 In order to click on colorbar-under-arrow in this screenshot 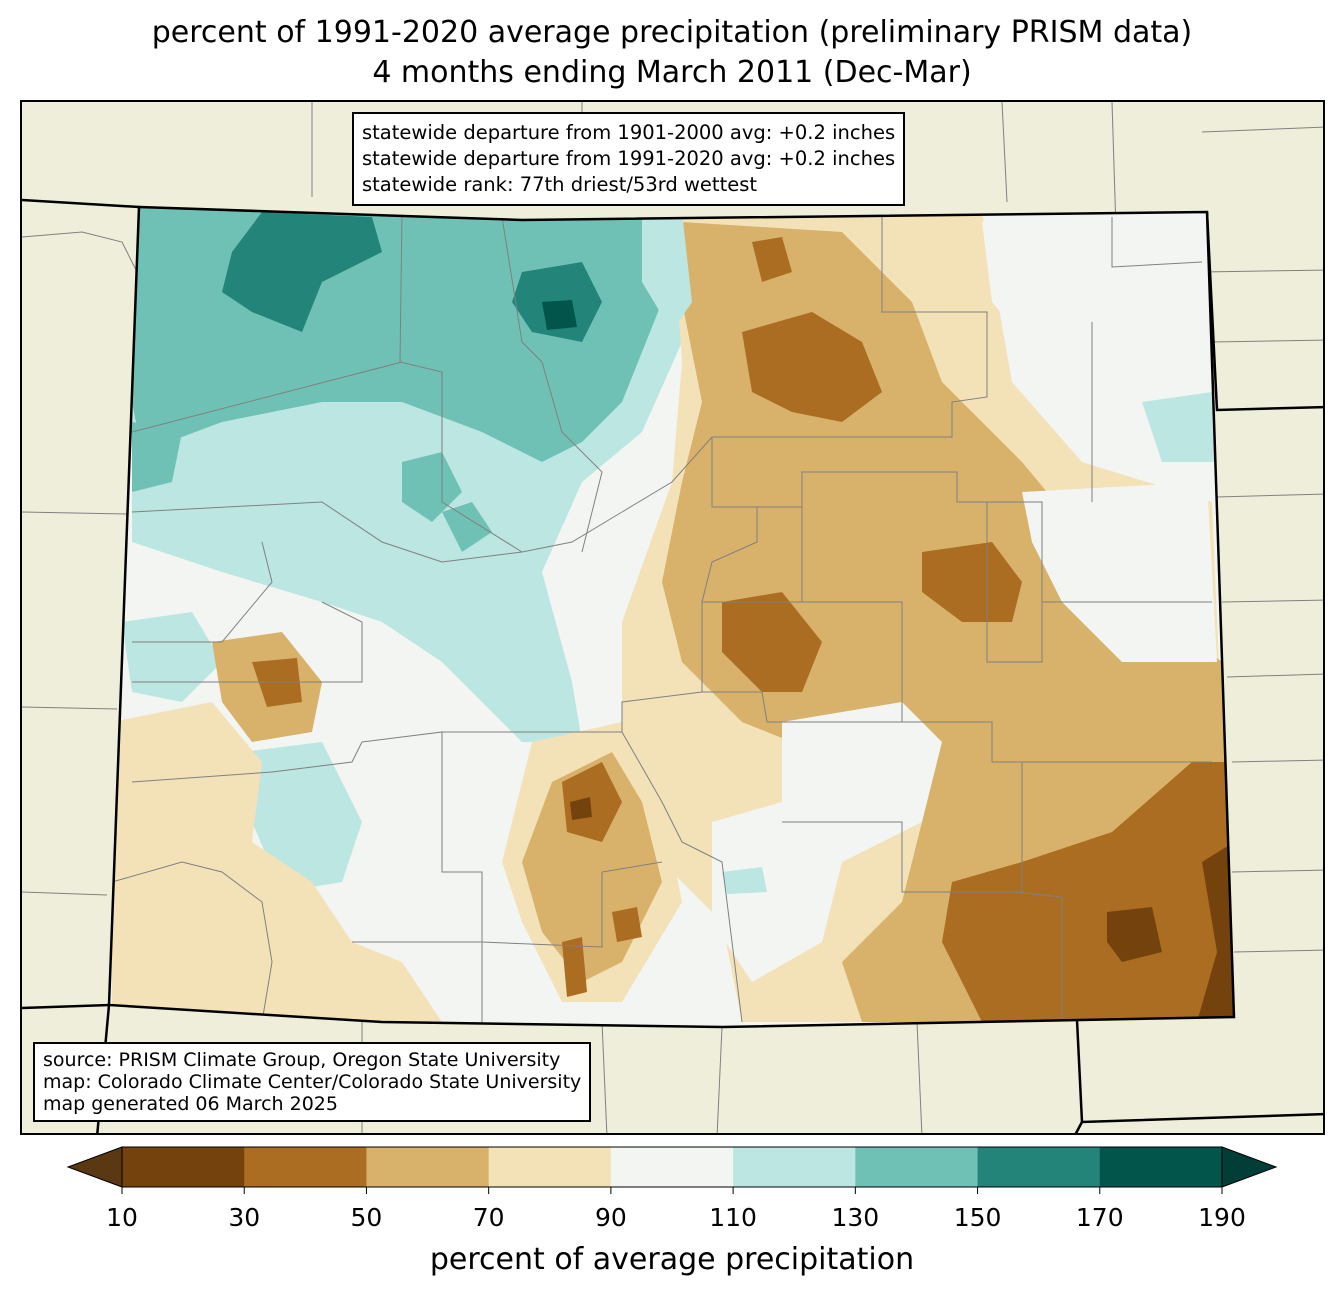, I will do `click(94, 1167)`.